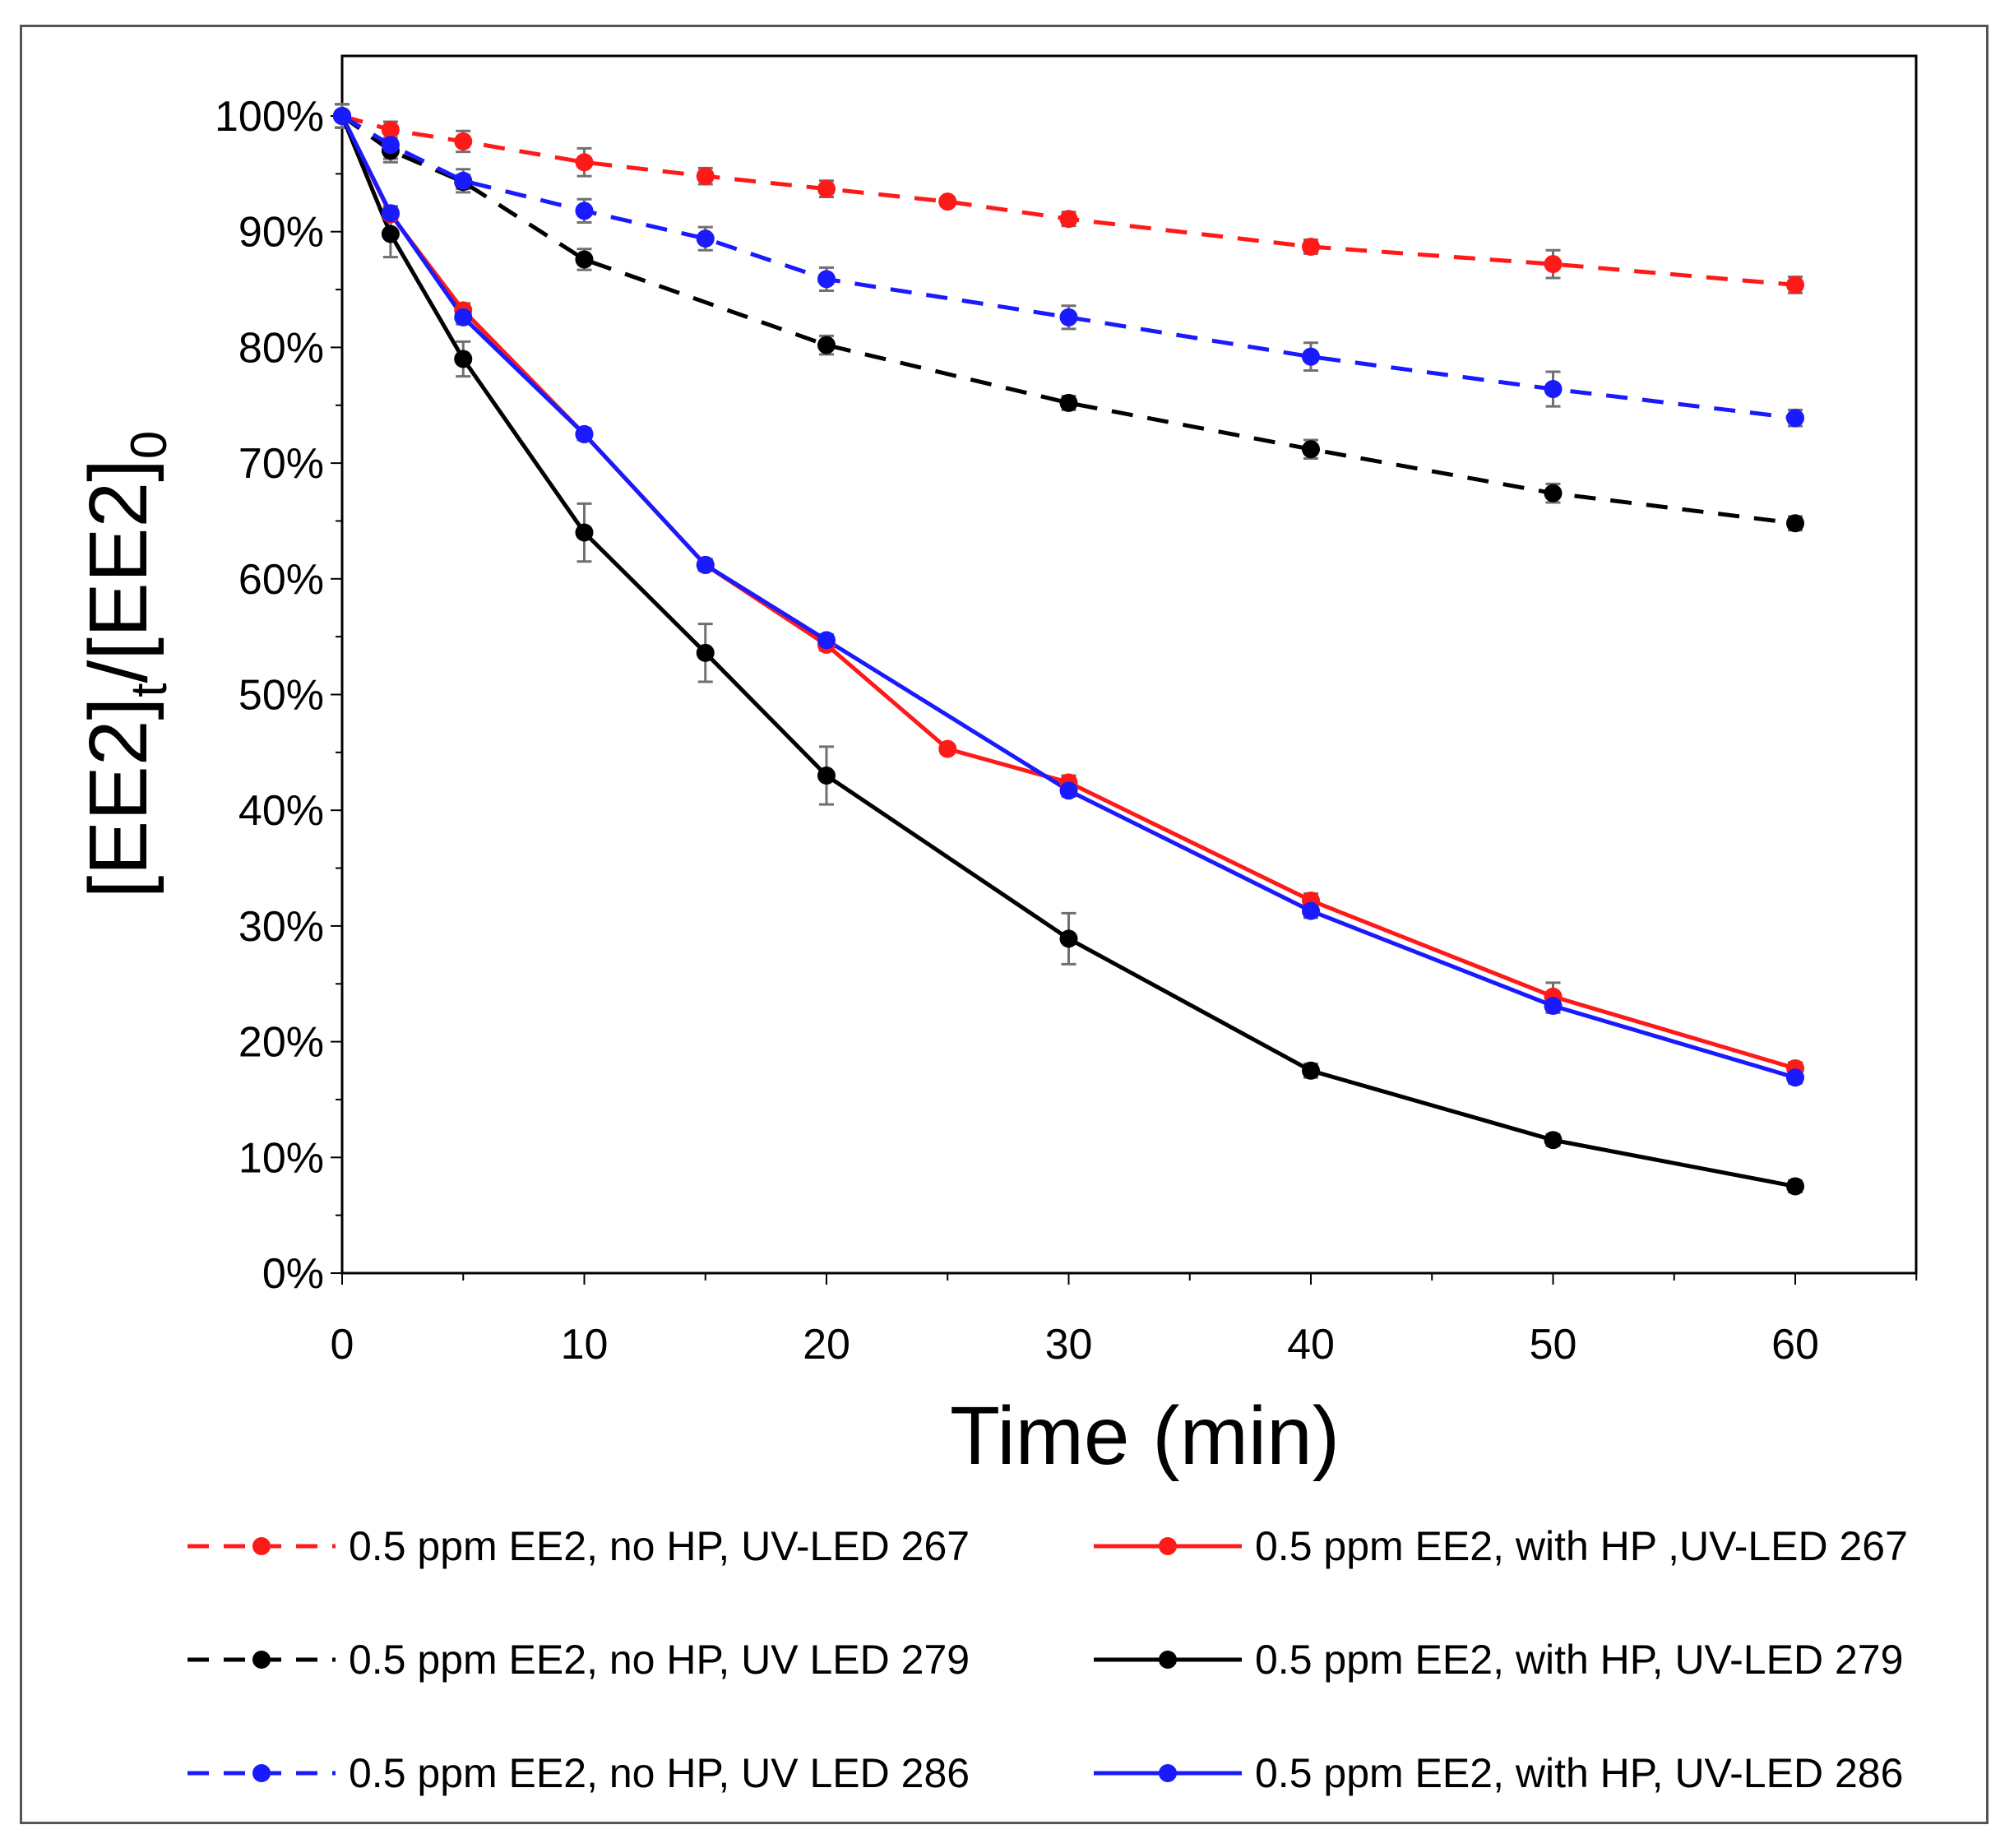 The width and height of the screenshot is (2014, 1848). I want to click on y-tick-label: 0%, so click(293, 1274).